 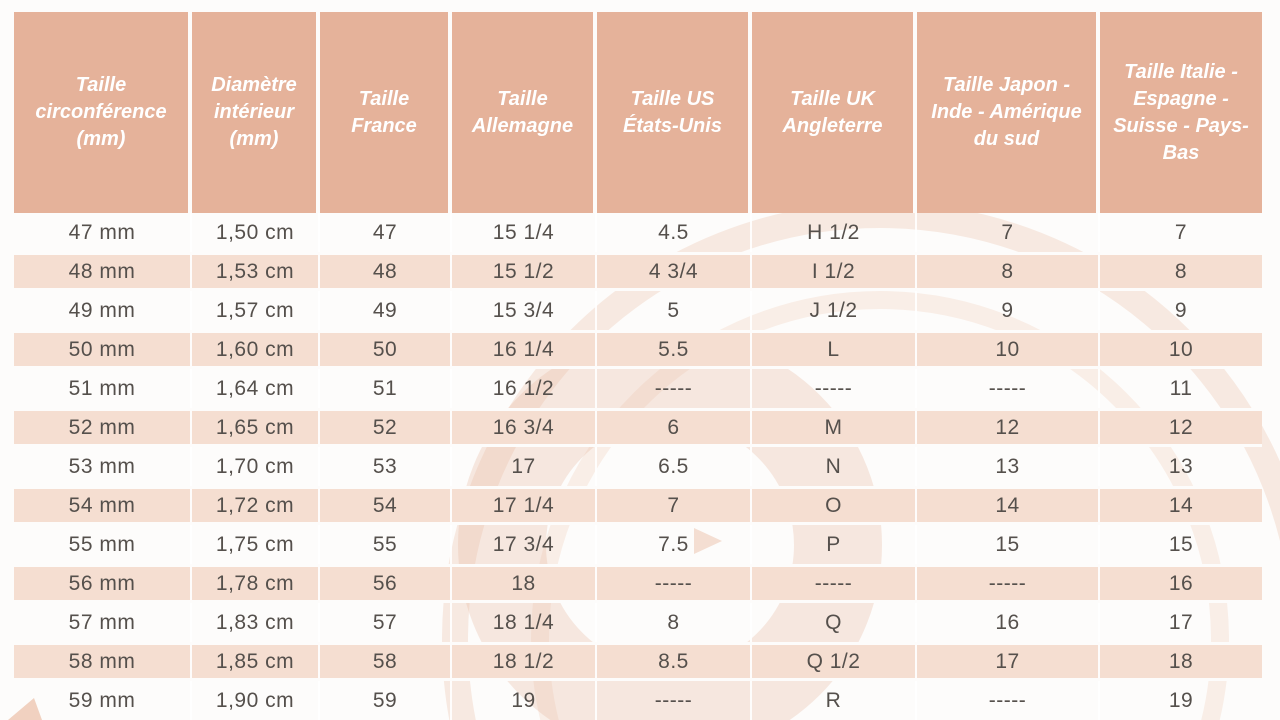 I want to click on cell: 15 1/4, so click(x=524, y=232).